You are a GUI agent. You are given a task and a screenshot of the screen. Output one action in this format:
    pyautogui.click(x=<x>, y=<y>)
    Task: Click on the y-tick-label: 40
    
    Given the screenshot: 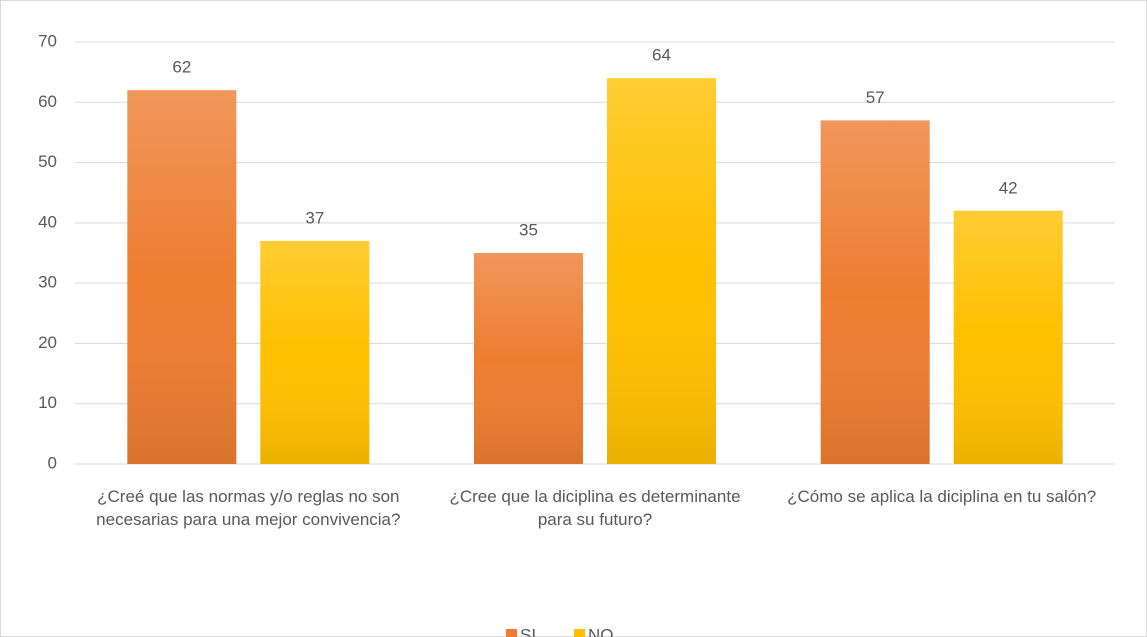 What is the action you would take?
    pyautogui.click(x=47, y=221)
    